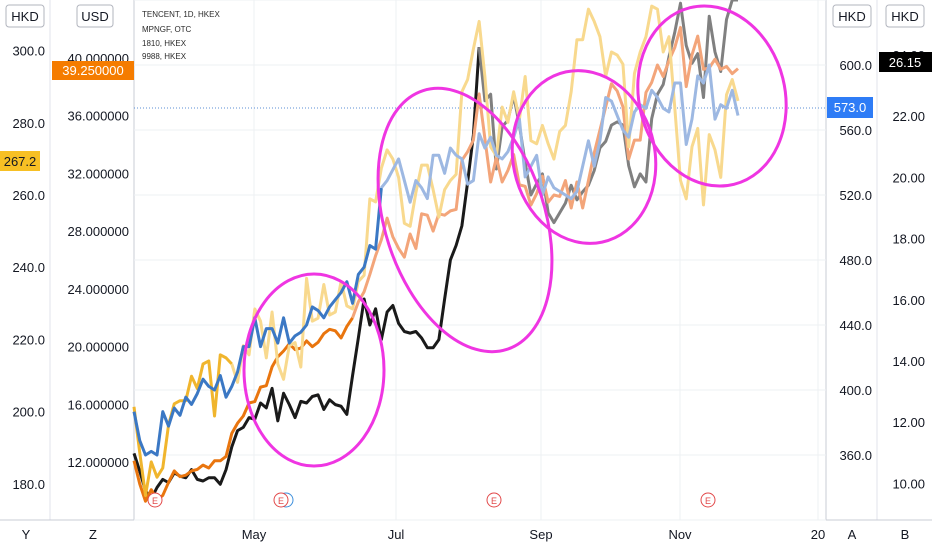  I want to click on price-badge-blue: 573.0, so click(850, 107).